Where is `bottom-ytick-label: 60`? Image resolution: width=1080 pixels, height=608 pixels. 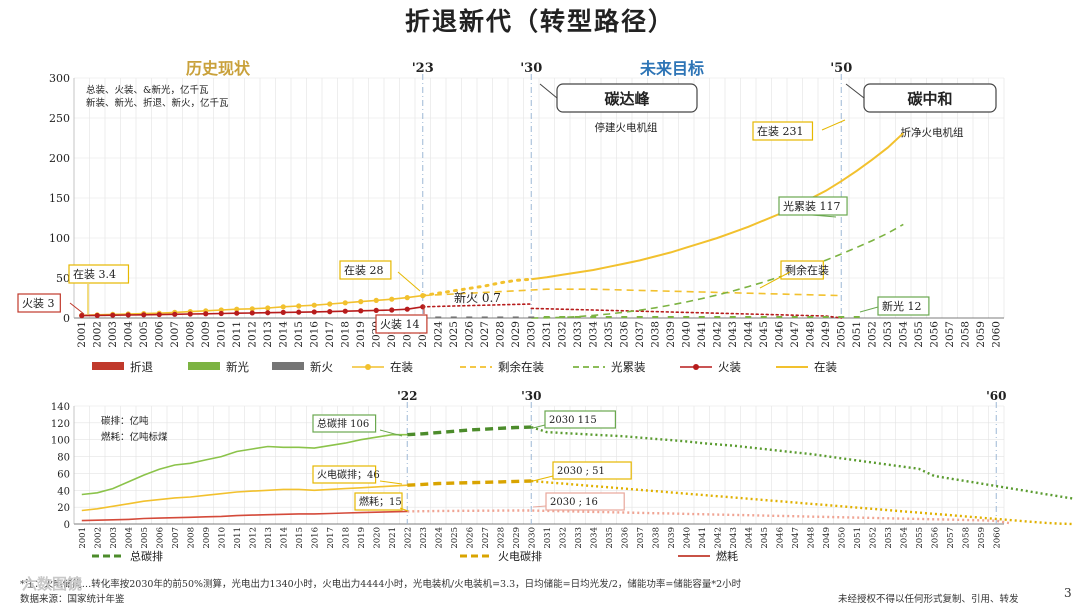 bottom-ytick-label: 60 is located at coordinates (63, 474).